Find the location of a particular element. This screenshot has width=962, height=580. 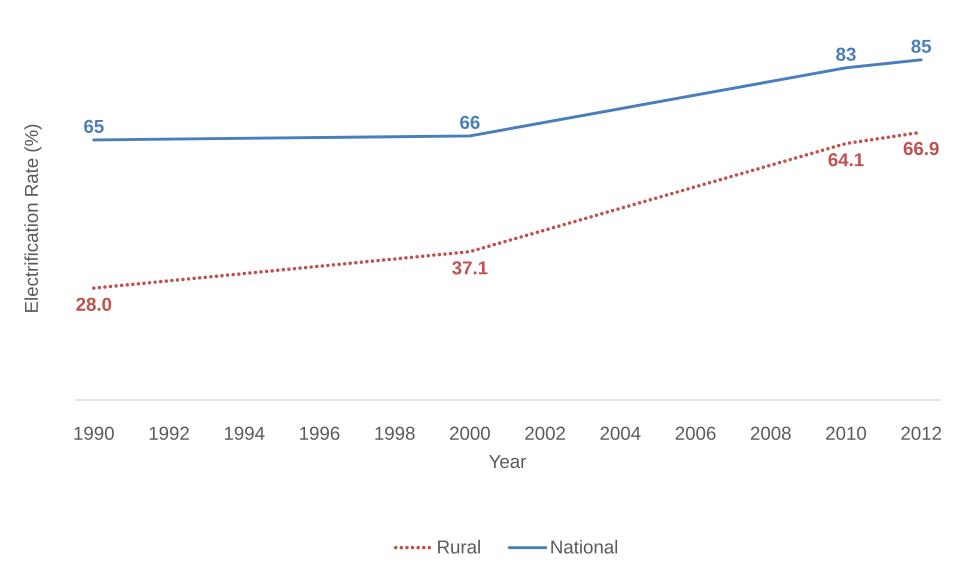

x-tick-label: 2000 is located at coordinates (470, 433).